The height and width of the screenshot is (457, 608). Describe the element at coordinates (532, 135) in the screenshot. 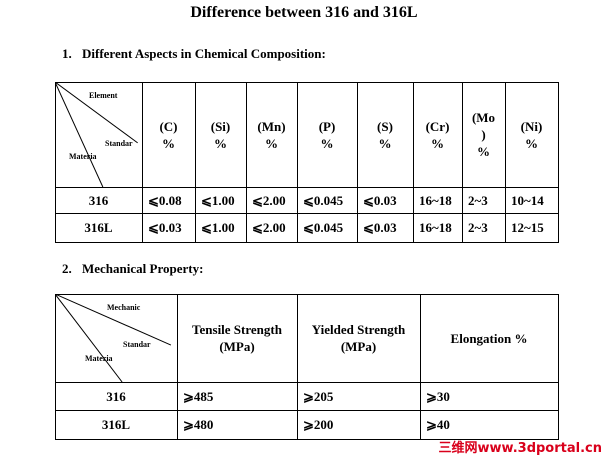

I see `column-header: (Ni) %` at that location.